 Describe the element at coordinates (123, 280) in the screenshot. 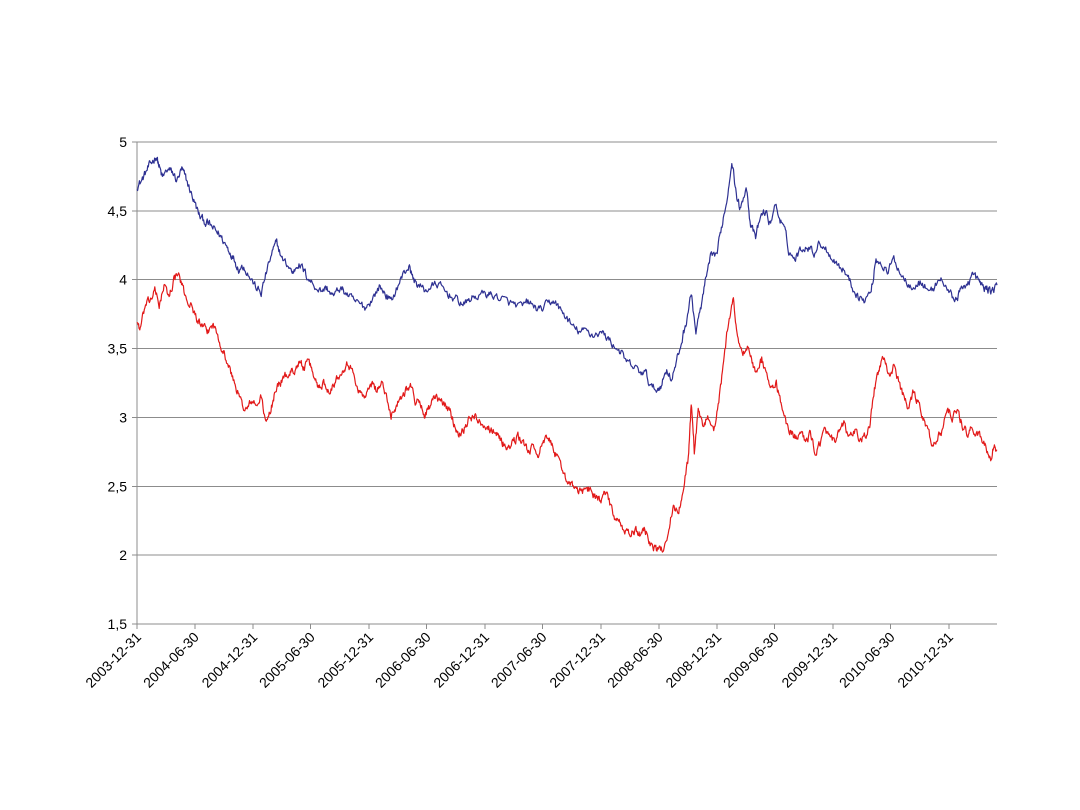

I see `y-tick-label: 4` at that location.